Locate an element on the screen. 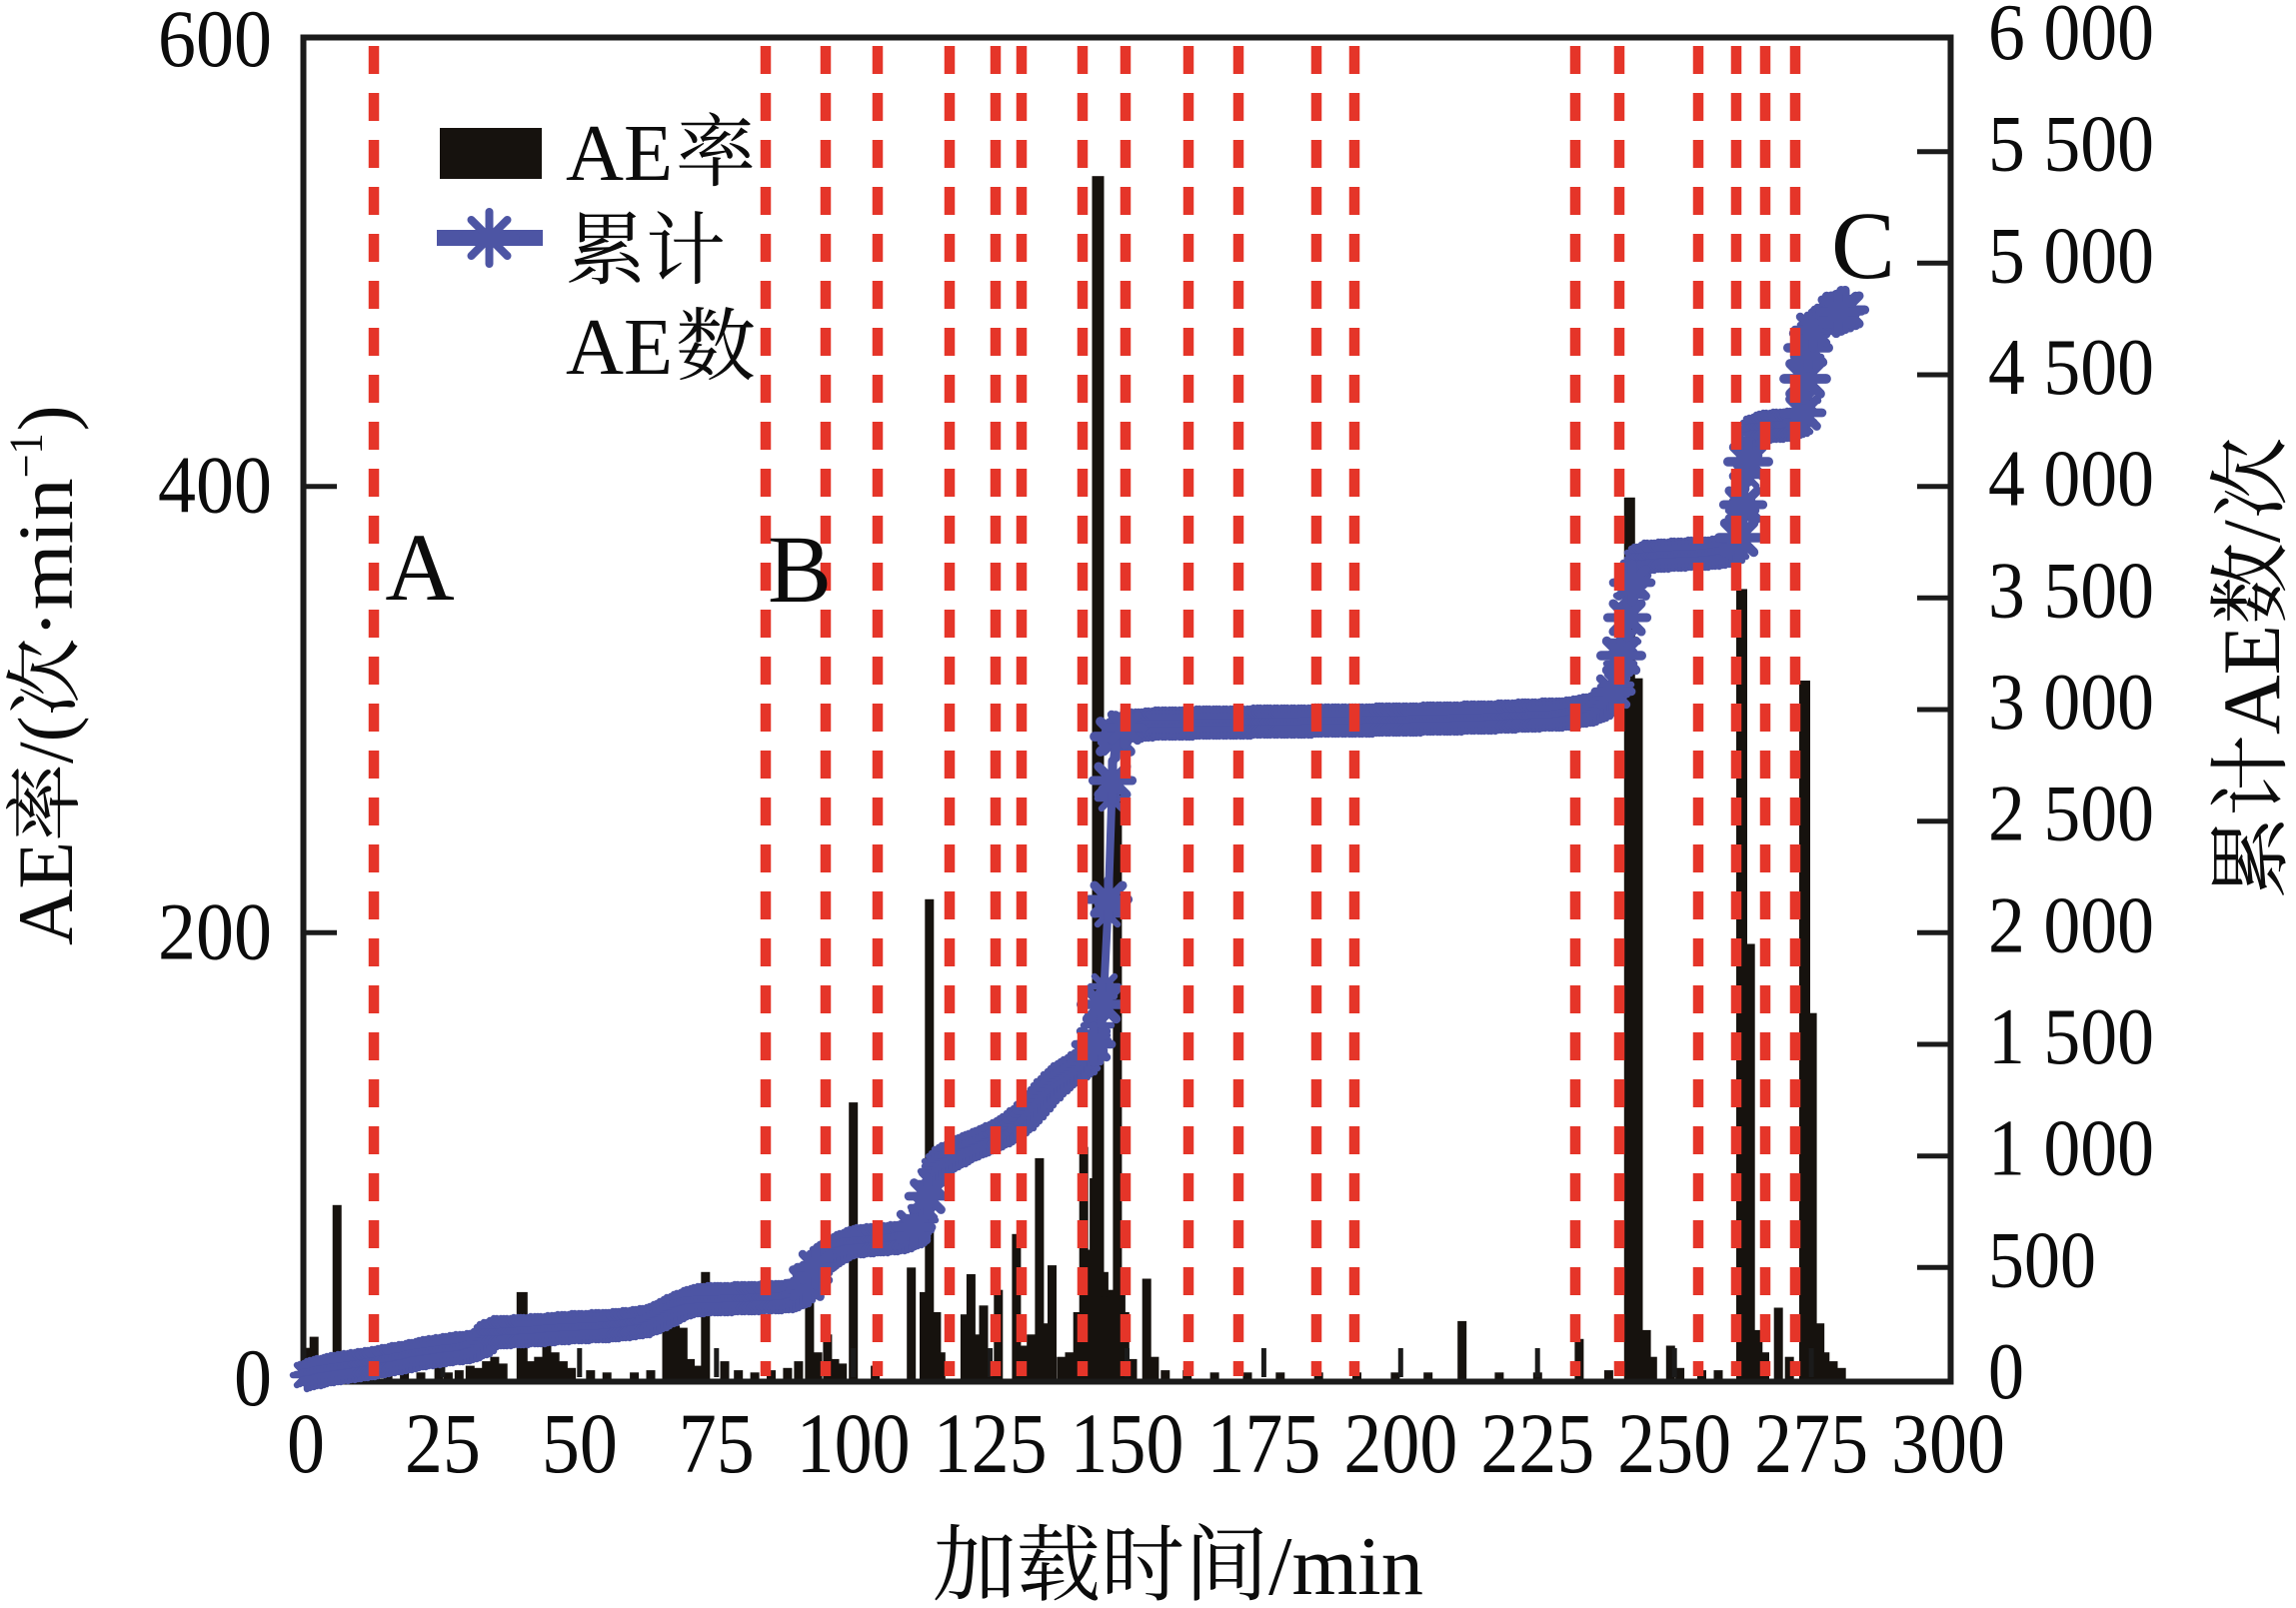 The width and height of the screenshot is (2296, 1608). svg-text: 400 is located at coordinates (215, 486).